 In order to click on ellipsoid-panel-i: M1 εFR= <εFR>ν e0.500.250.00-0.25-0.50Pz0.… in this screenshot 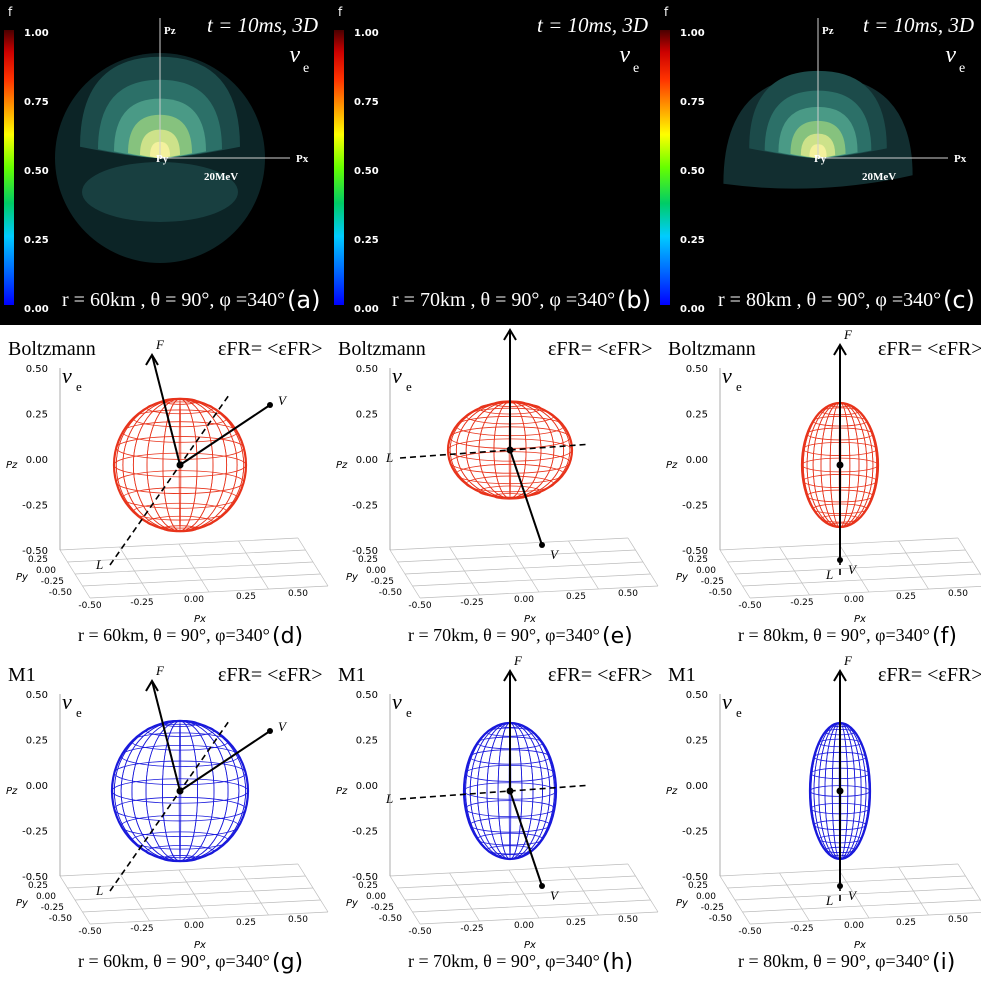, I will do `click(823, 814)`.